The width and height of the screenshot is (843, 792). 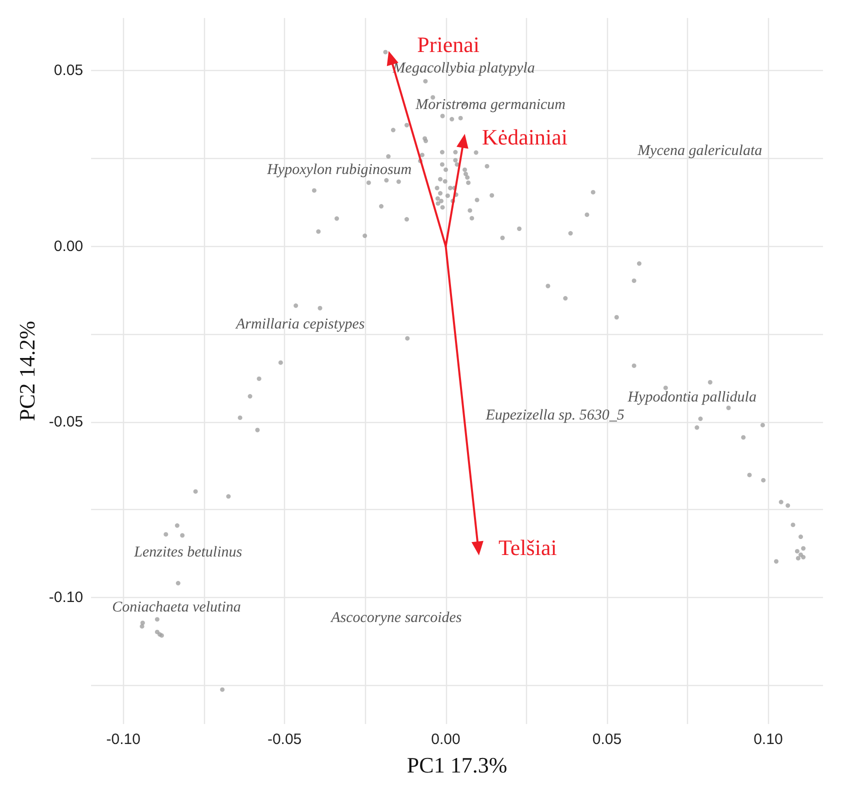 What do you see at coordinates (448, 44) in the screenshot?
I see `annotation: Prienai` at bounding box center [448, 44].